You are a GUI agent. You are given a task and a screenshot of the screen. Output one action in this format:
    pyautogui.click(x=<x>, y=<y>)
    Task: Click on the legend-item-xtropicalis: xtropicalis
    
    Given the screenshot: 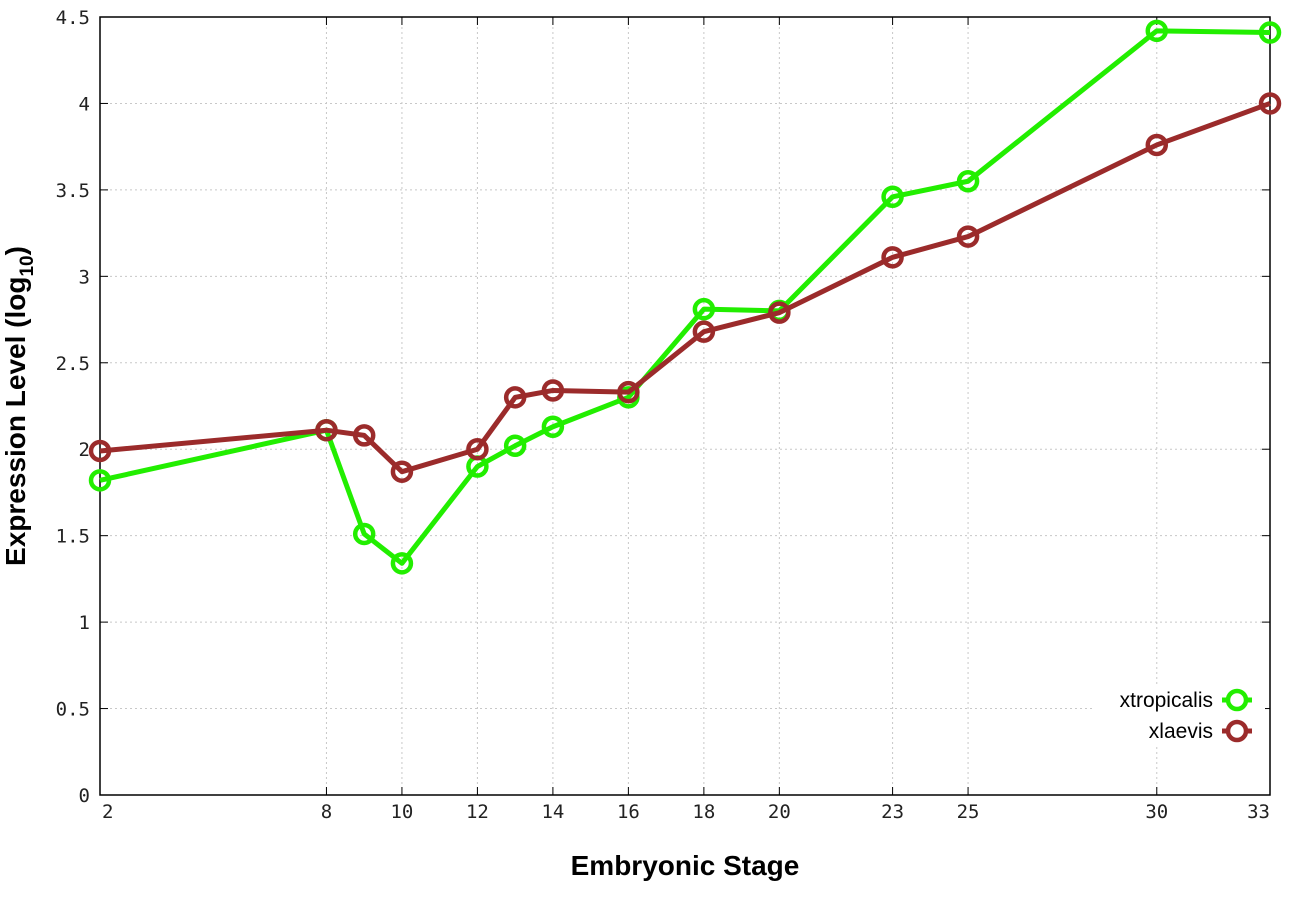 What is the action you would take?
    pyautogui.click(x=1180, y=700)
    